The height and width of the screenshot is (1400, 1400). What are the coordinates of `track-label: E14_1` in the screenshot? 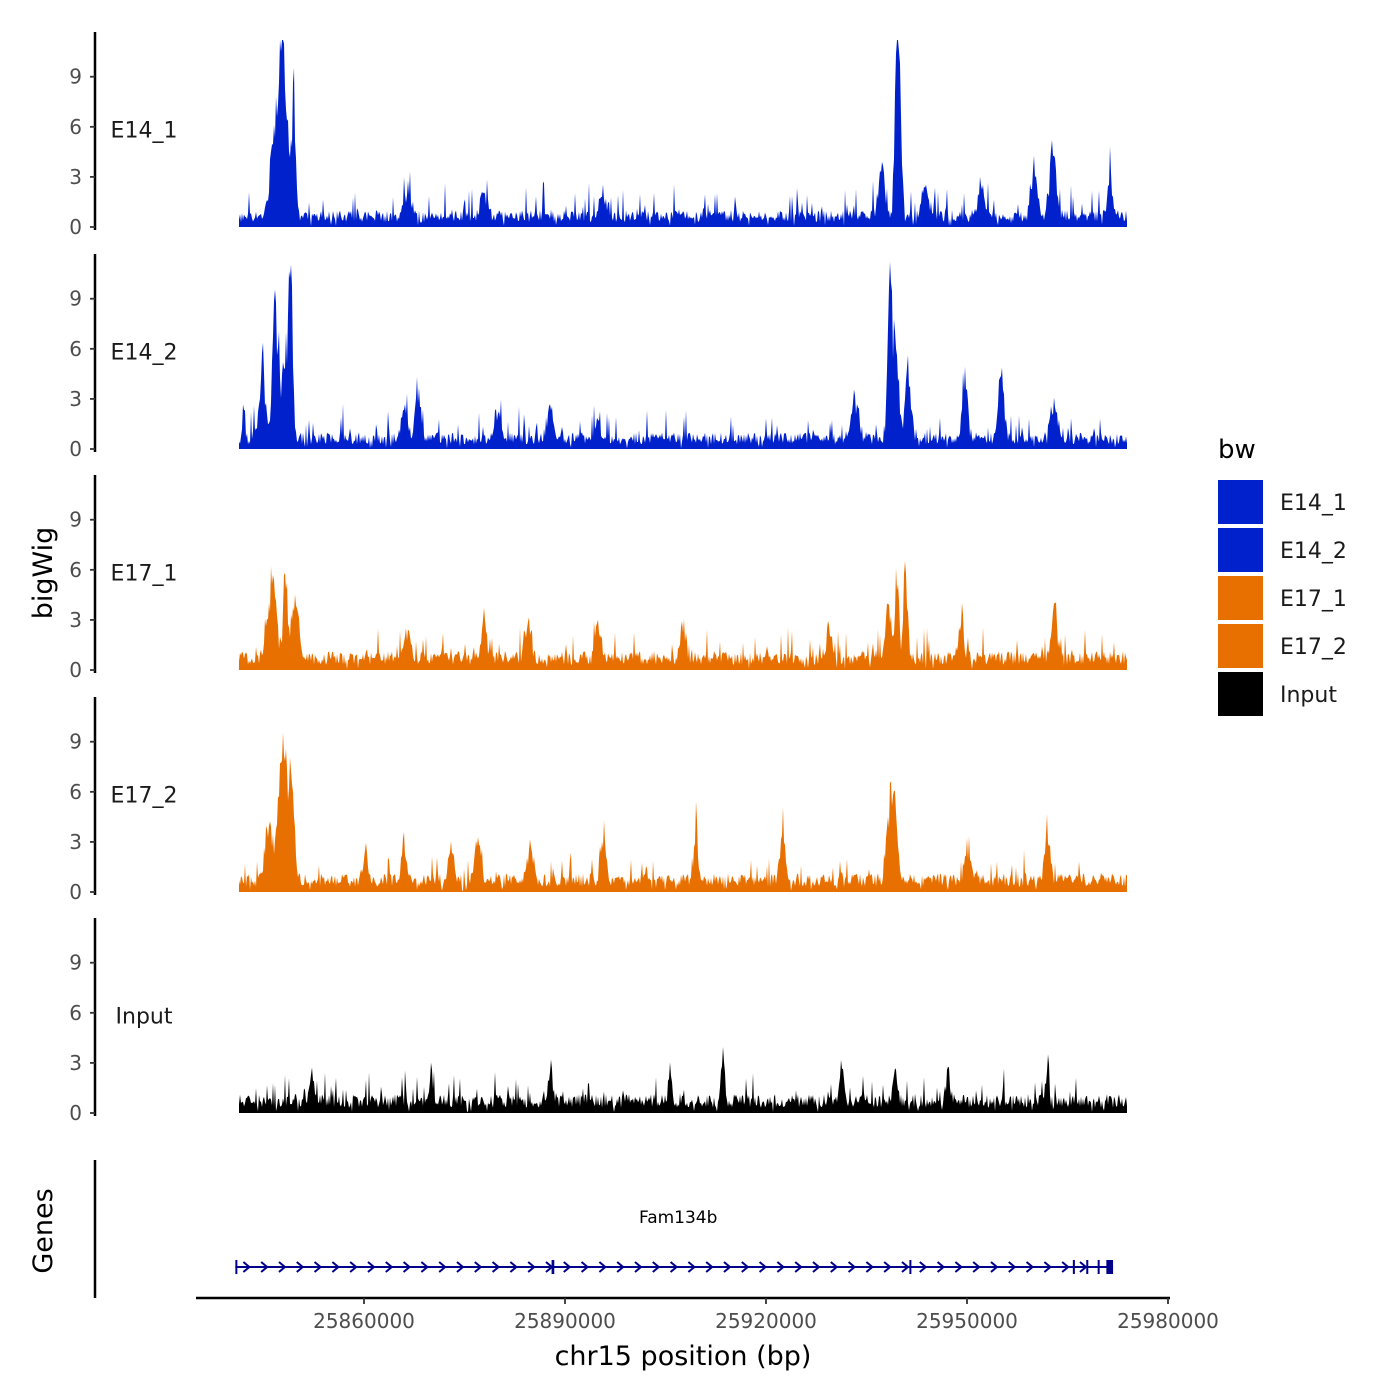 It's located at (144, 130).